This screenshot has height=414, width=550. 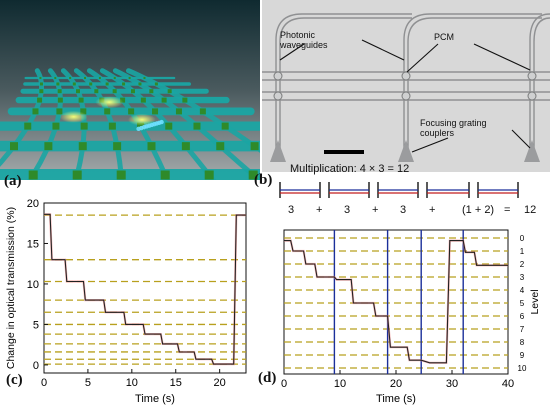 What do you see at coordinates (522, 355) in the screenshot?
I see `right-tick-label: 9` at bounding box center [522, 355].